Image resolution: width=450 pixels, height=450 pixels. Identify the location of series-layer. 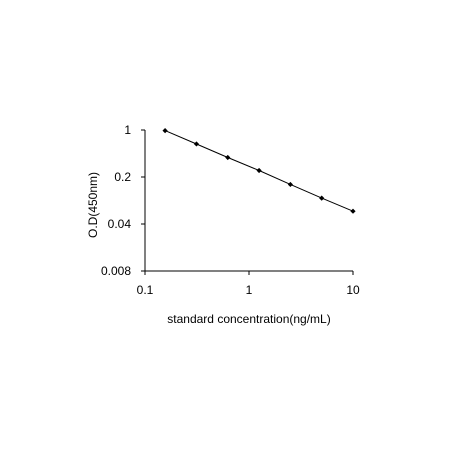
(259, 170).